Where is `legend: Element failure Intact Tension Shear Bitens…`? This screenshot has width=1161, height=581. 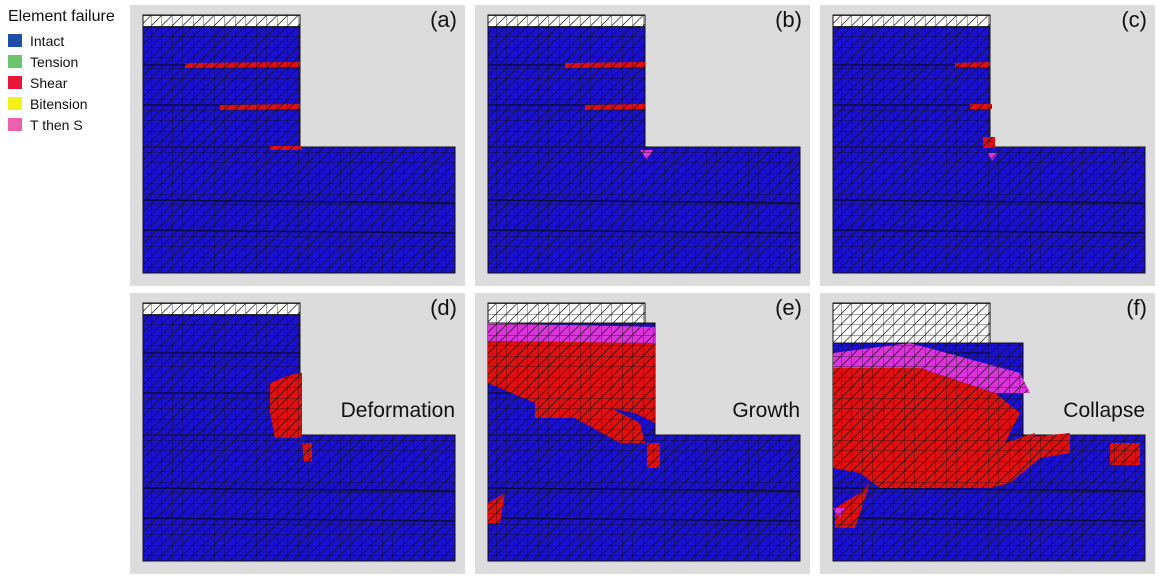
legend: Element failure Intact Tension Shear Bitens… is located at coordinates (61, 71).